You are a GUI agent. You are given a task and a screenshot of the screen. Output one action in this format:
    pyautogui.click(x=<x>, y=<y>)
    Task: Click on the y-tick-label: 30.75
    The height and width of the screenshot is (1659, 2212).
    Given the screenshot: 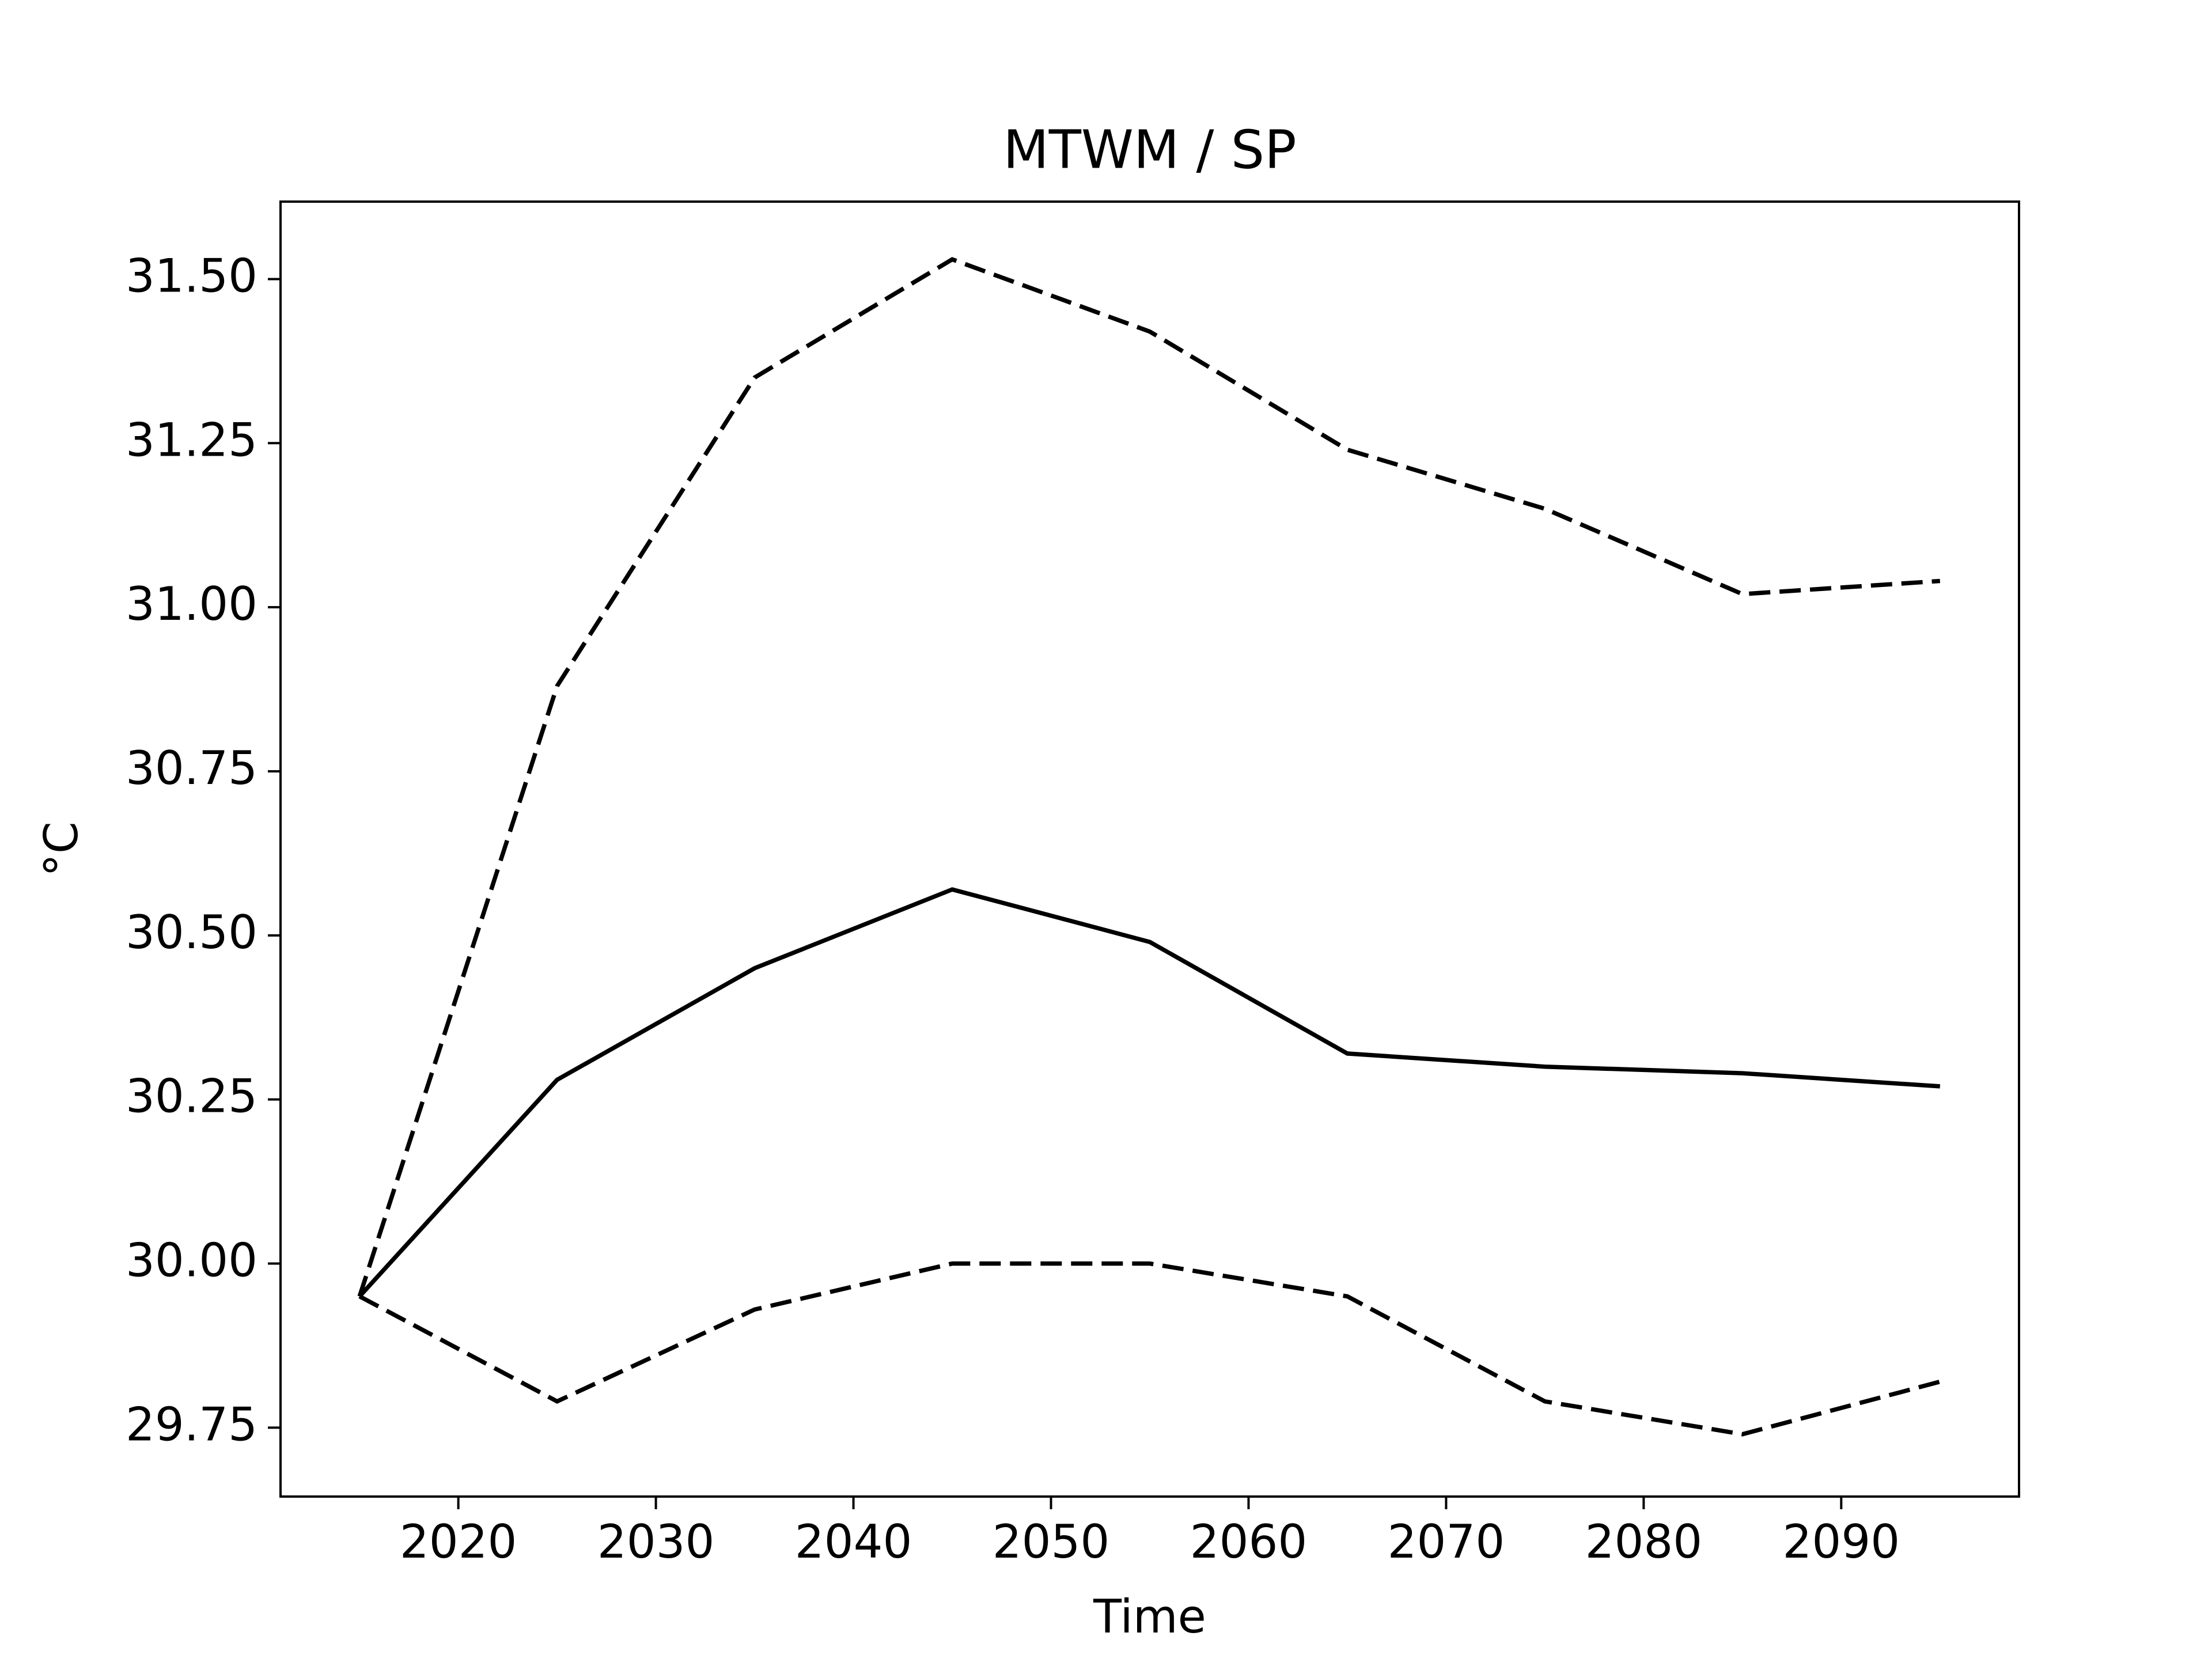 What is the action you would take?
    pyautogui.click(x=191, y=768)
    